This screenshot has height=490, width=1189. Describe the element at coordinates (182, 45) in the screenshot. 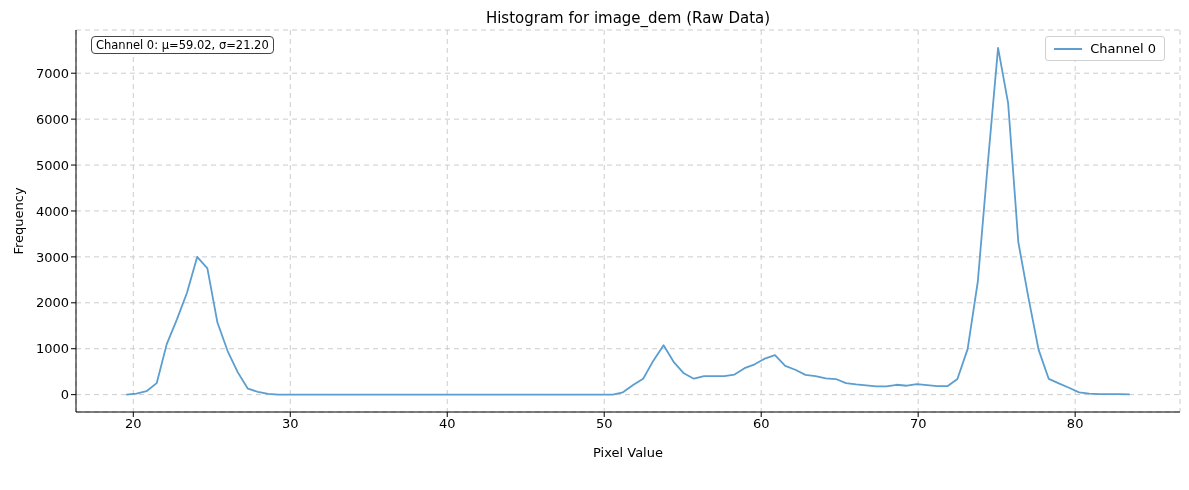

I see `annotation: Channel 0: μ=59.02, σ=21.20` at that location.